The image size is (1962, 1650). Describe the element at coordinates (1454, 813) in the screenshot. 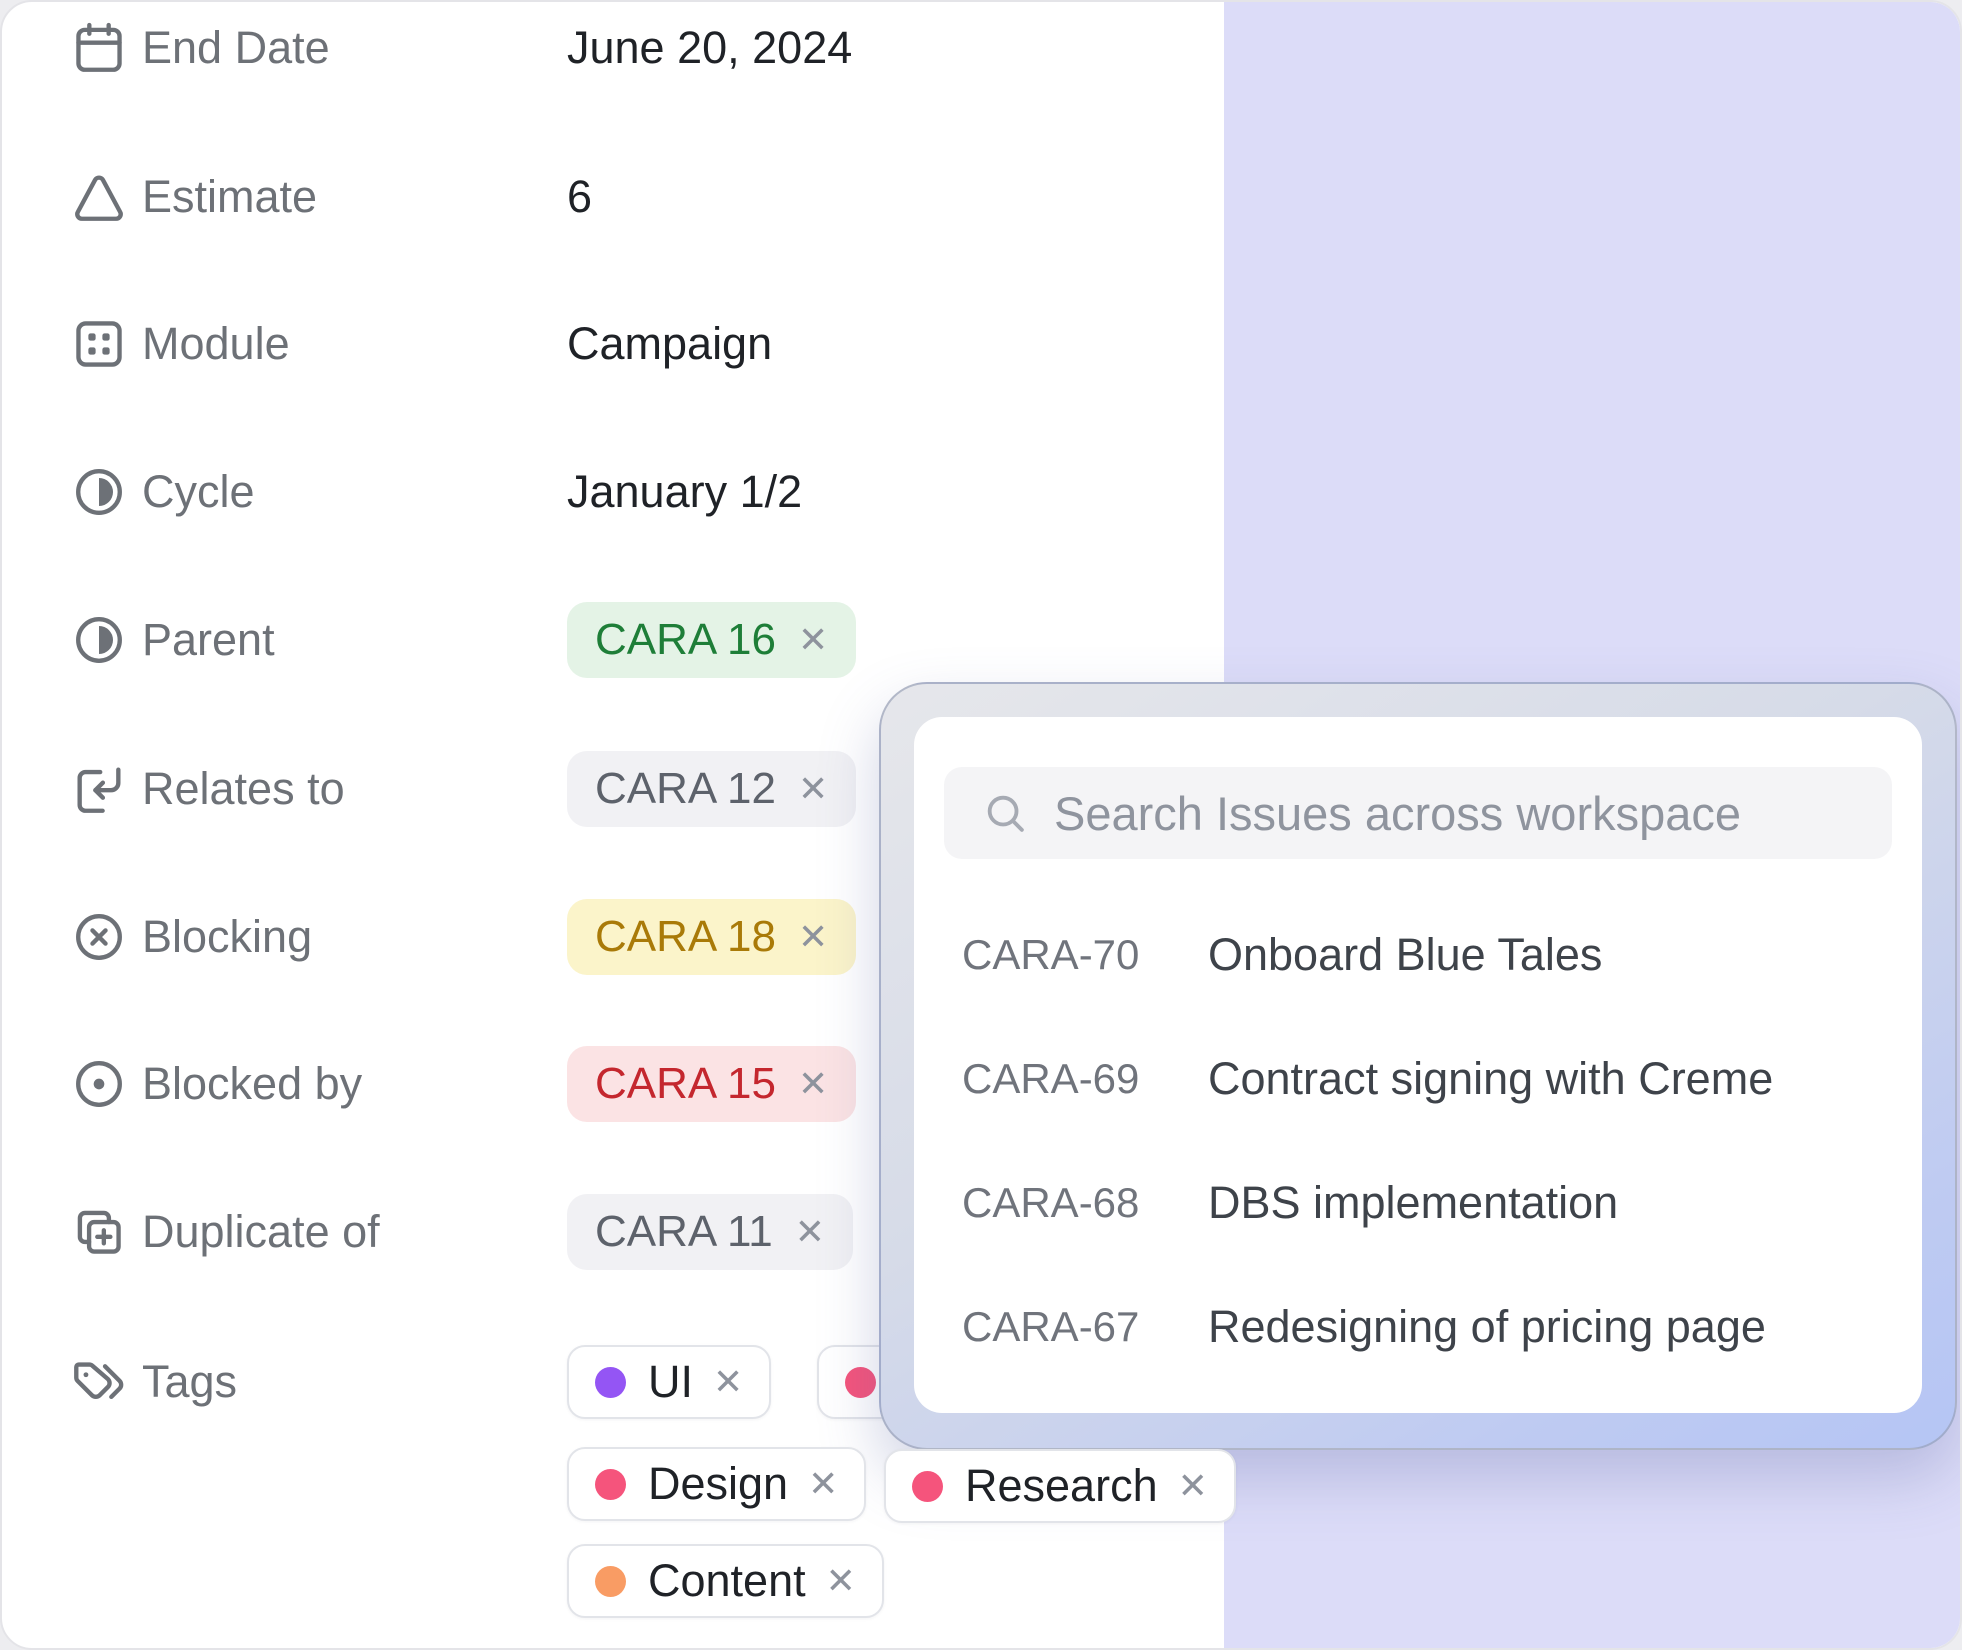

I see `search-input` at that location.